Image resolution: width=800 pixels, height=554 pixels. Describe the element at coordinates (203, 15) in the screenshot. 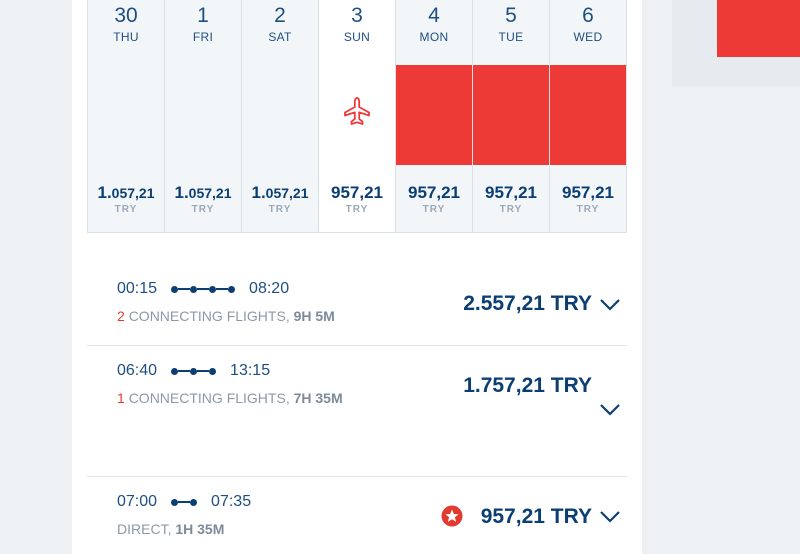

I see `day-number: 1` at that location.